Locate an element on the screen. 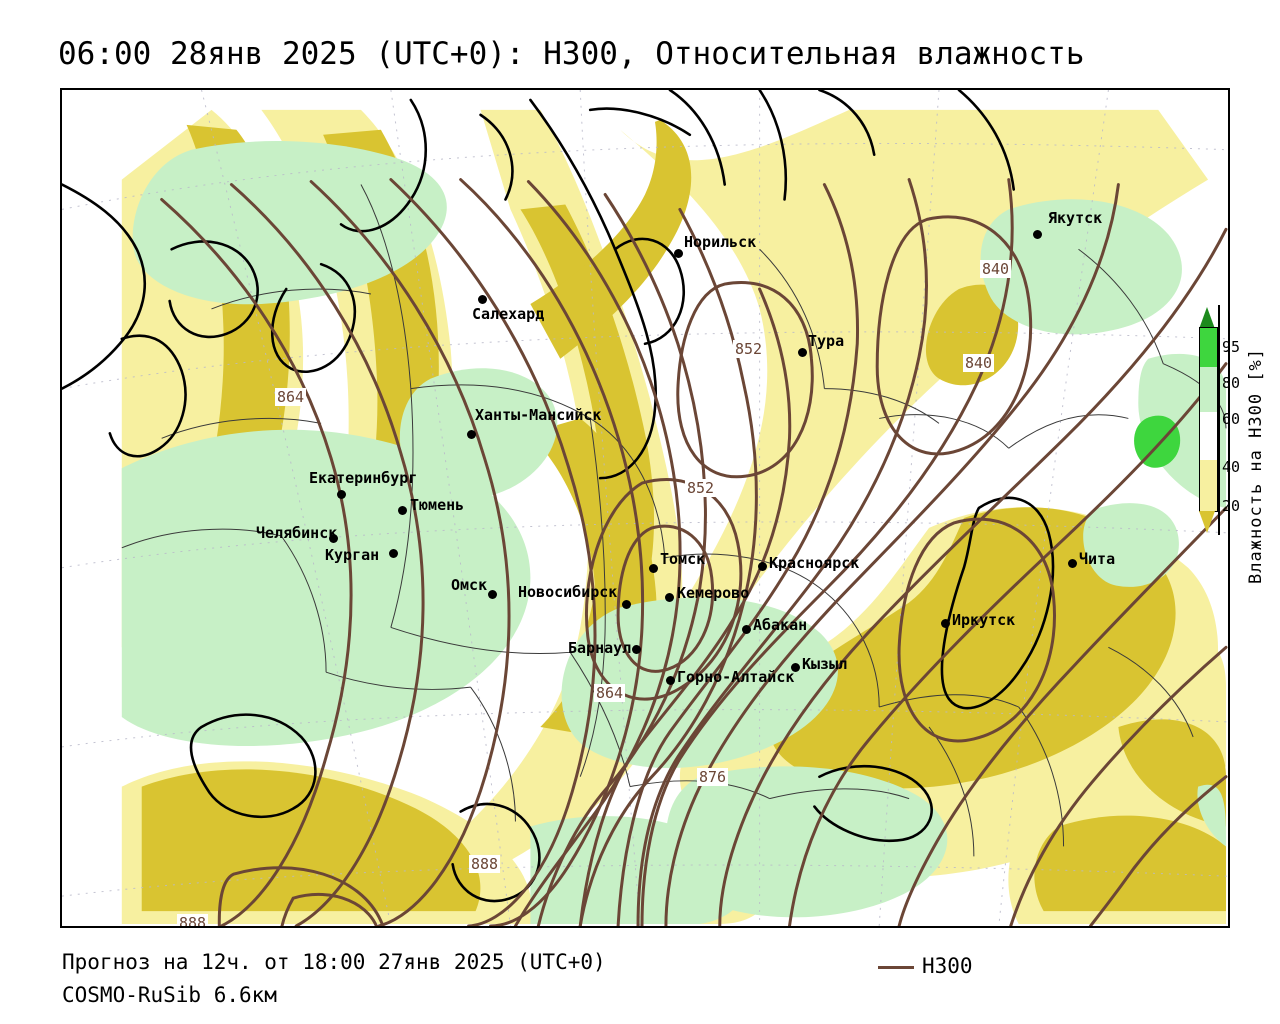  city-label: Тура is located at coordinates (826, 341).